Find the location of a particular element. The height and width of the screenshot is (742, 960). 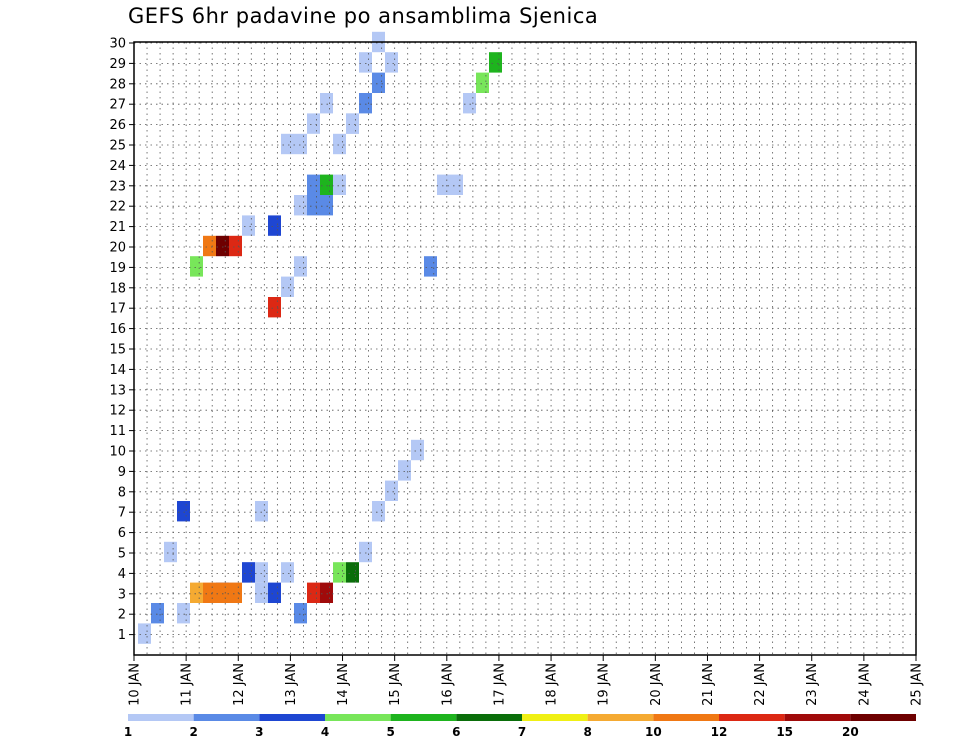

chart-title: GEFS 6hr padavine po ansamblima Sjenica is located at coordinates (363, 16).